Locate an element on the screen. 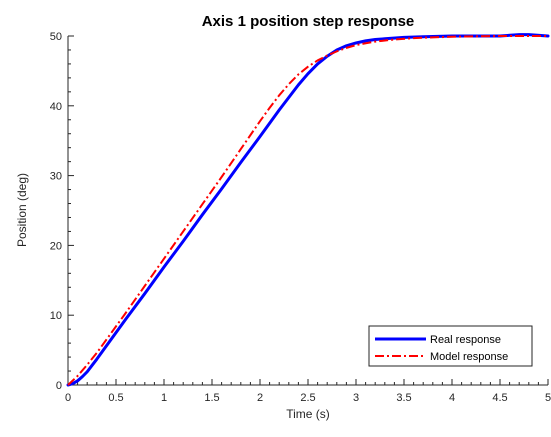  y-tick-label: 40 is located at coordinates (56, 107).